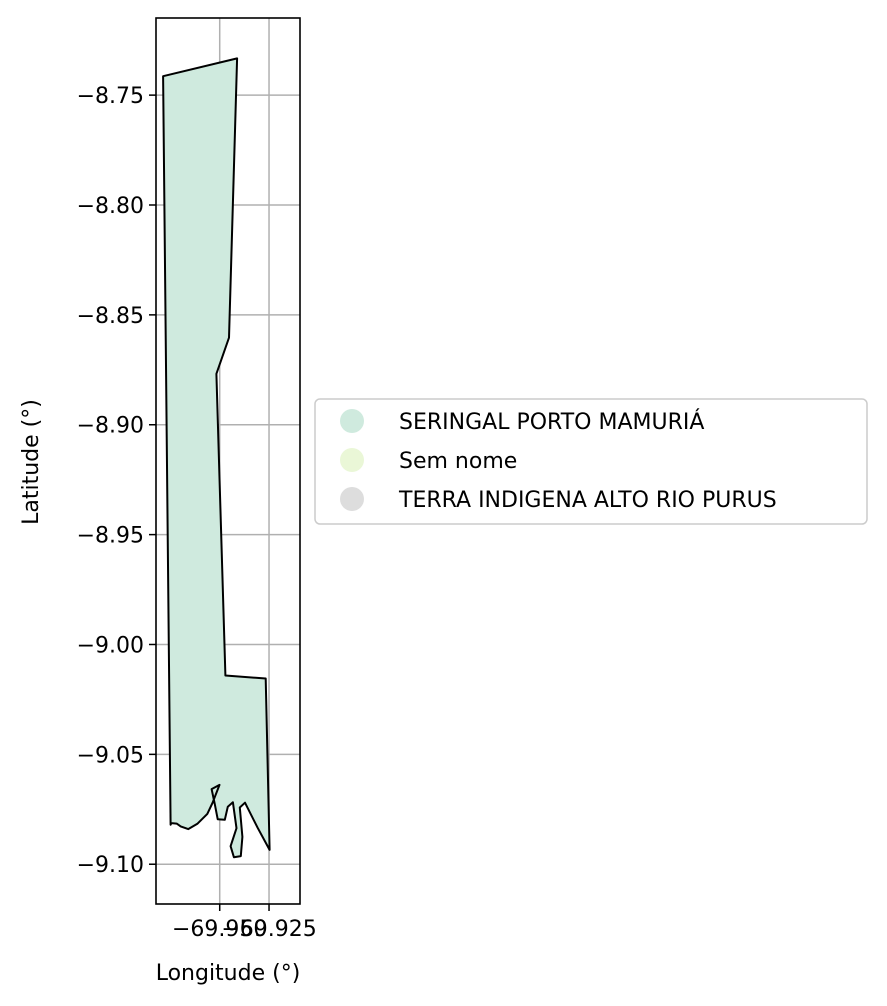  I want to click on legend-label-sem-nome: Sem nome, so click(458, 461).